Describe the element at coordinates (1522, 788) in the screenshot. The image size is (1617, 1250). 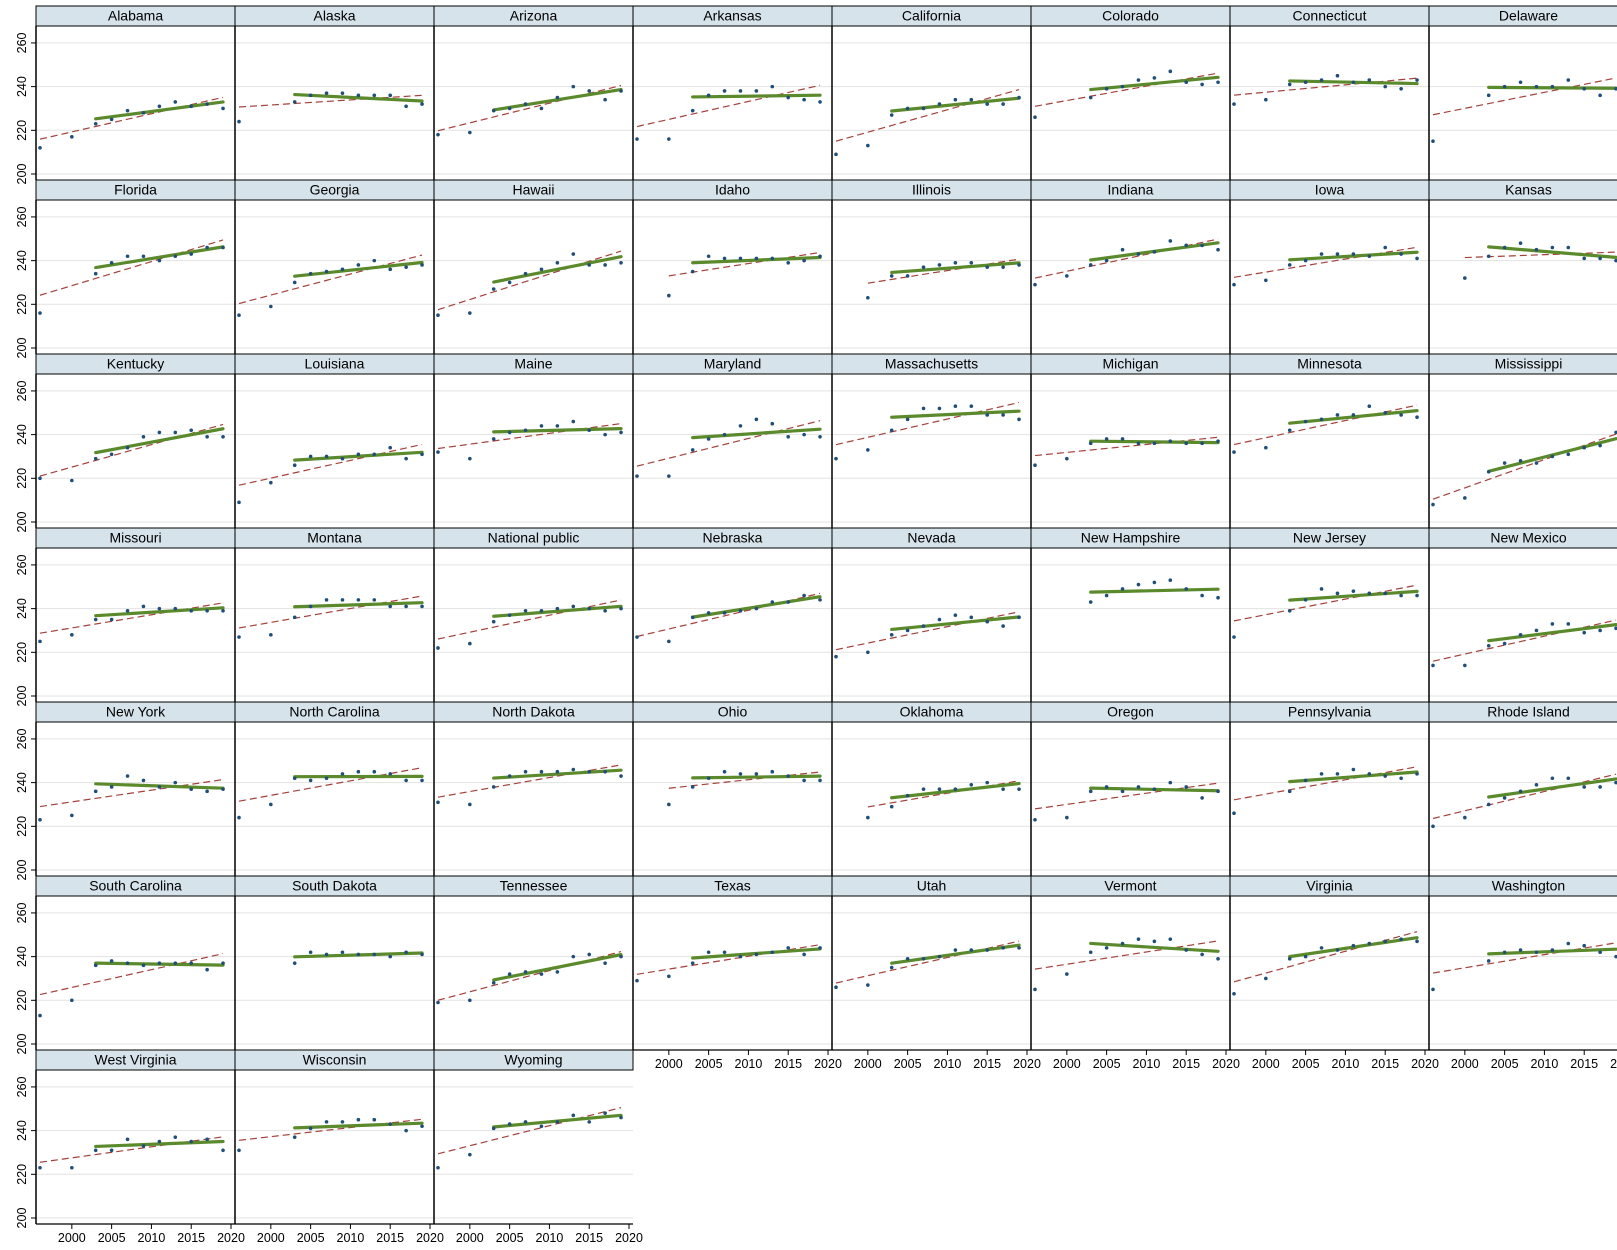
I see `panel-rhode-island: Rhode Island` at that location.